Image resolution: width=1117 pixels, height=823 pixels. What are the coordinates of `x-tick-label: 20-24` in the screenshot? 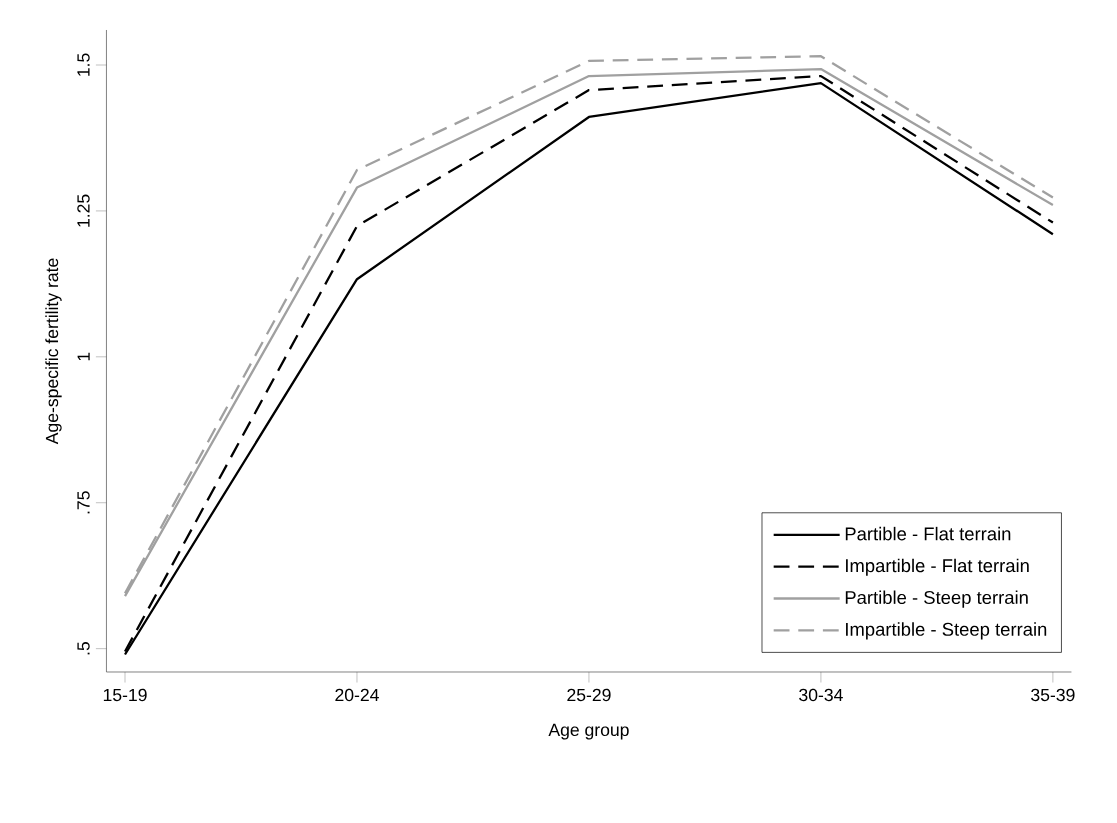 It's located at (357, 695).